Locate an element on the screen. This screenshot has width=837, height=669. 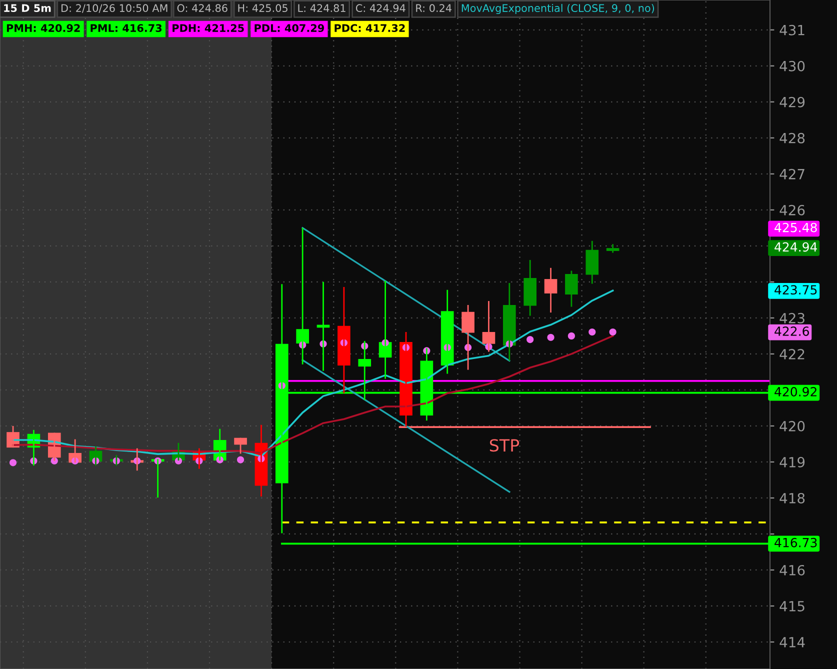
y-tick-label: 420 is located at coordinates (792, 426).